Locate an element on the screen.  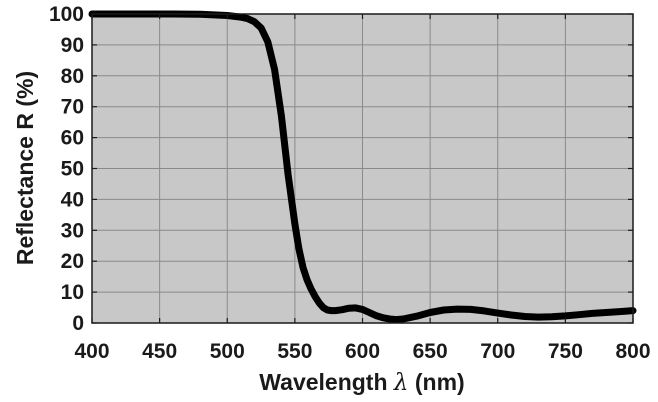
x-tick-label: 700 is located at coordinates (497, 351).